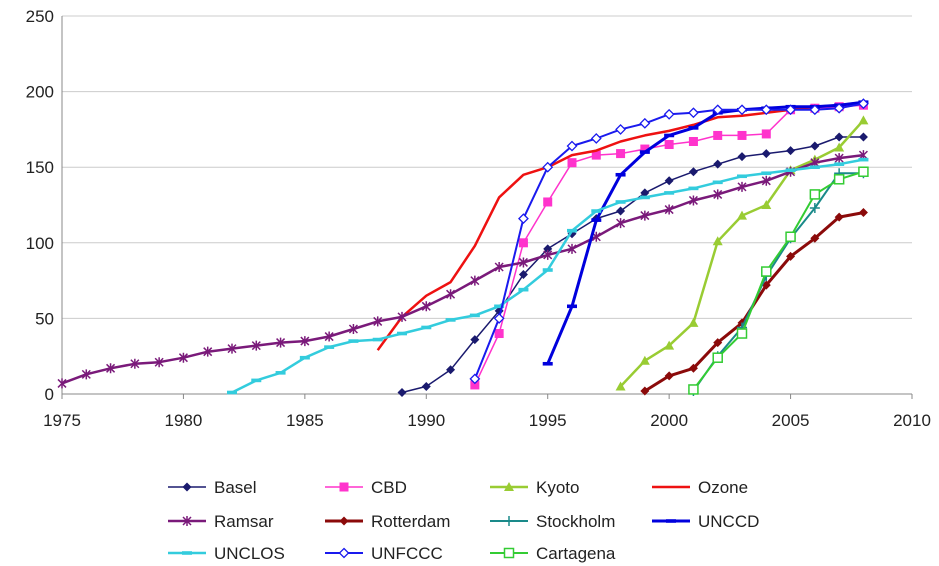  Describe the element at coordinates (669, 420) in the screenshot. I see `x-tick-label: 2000` at that location.